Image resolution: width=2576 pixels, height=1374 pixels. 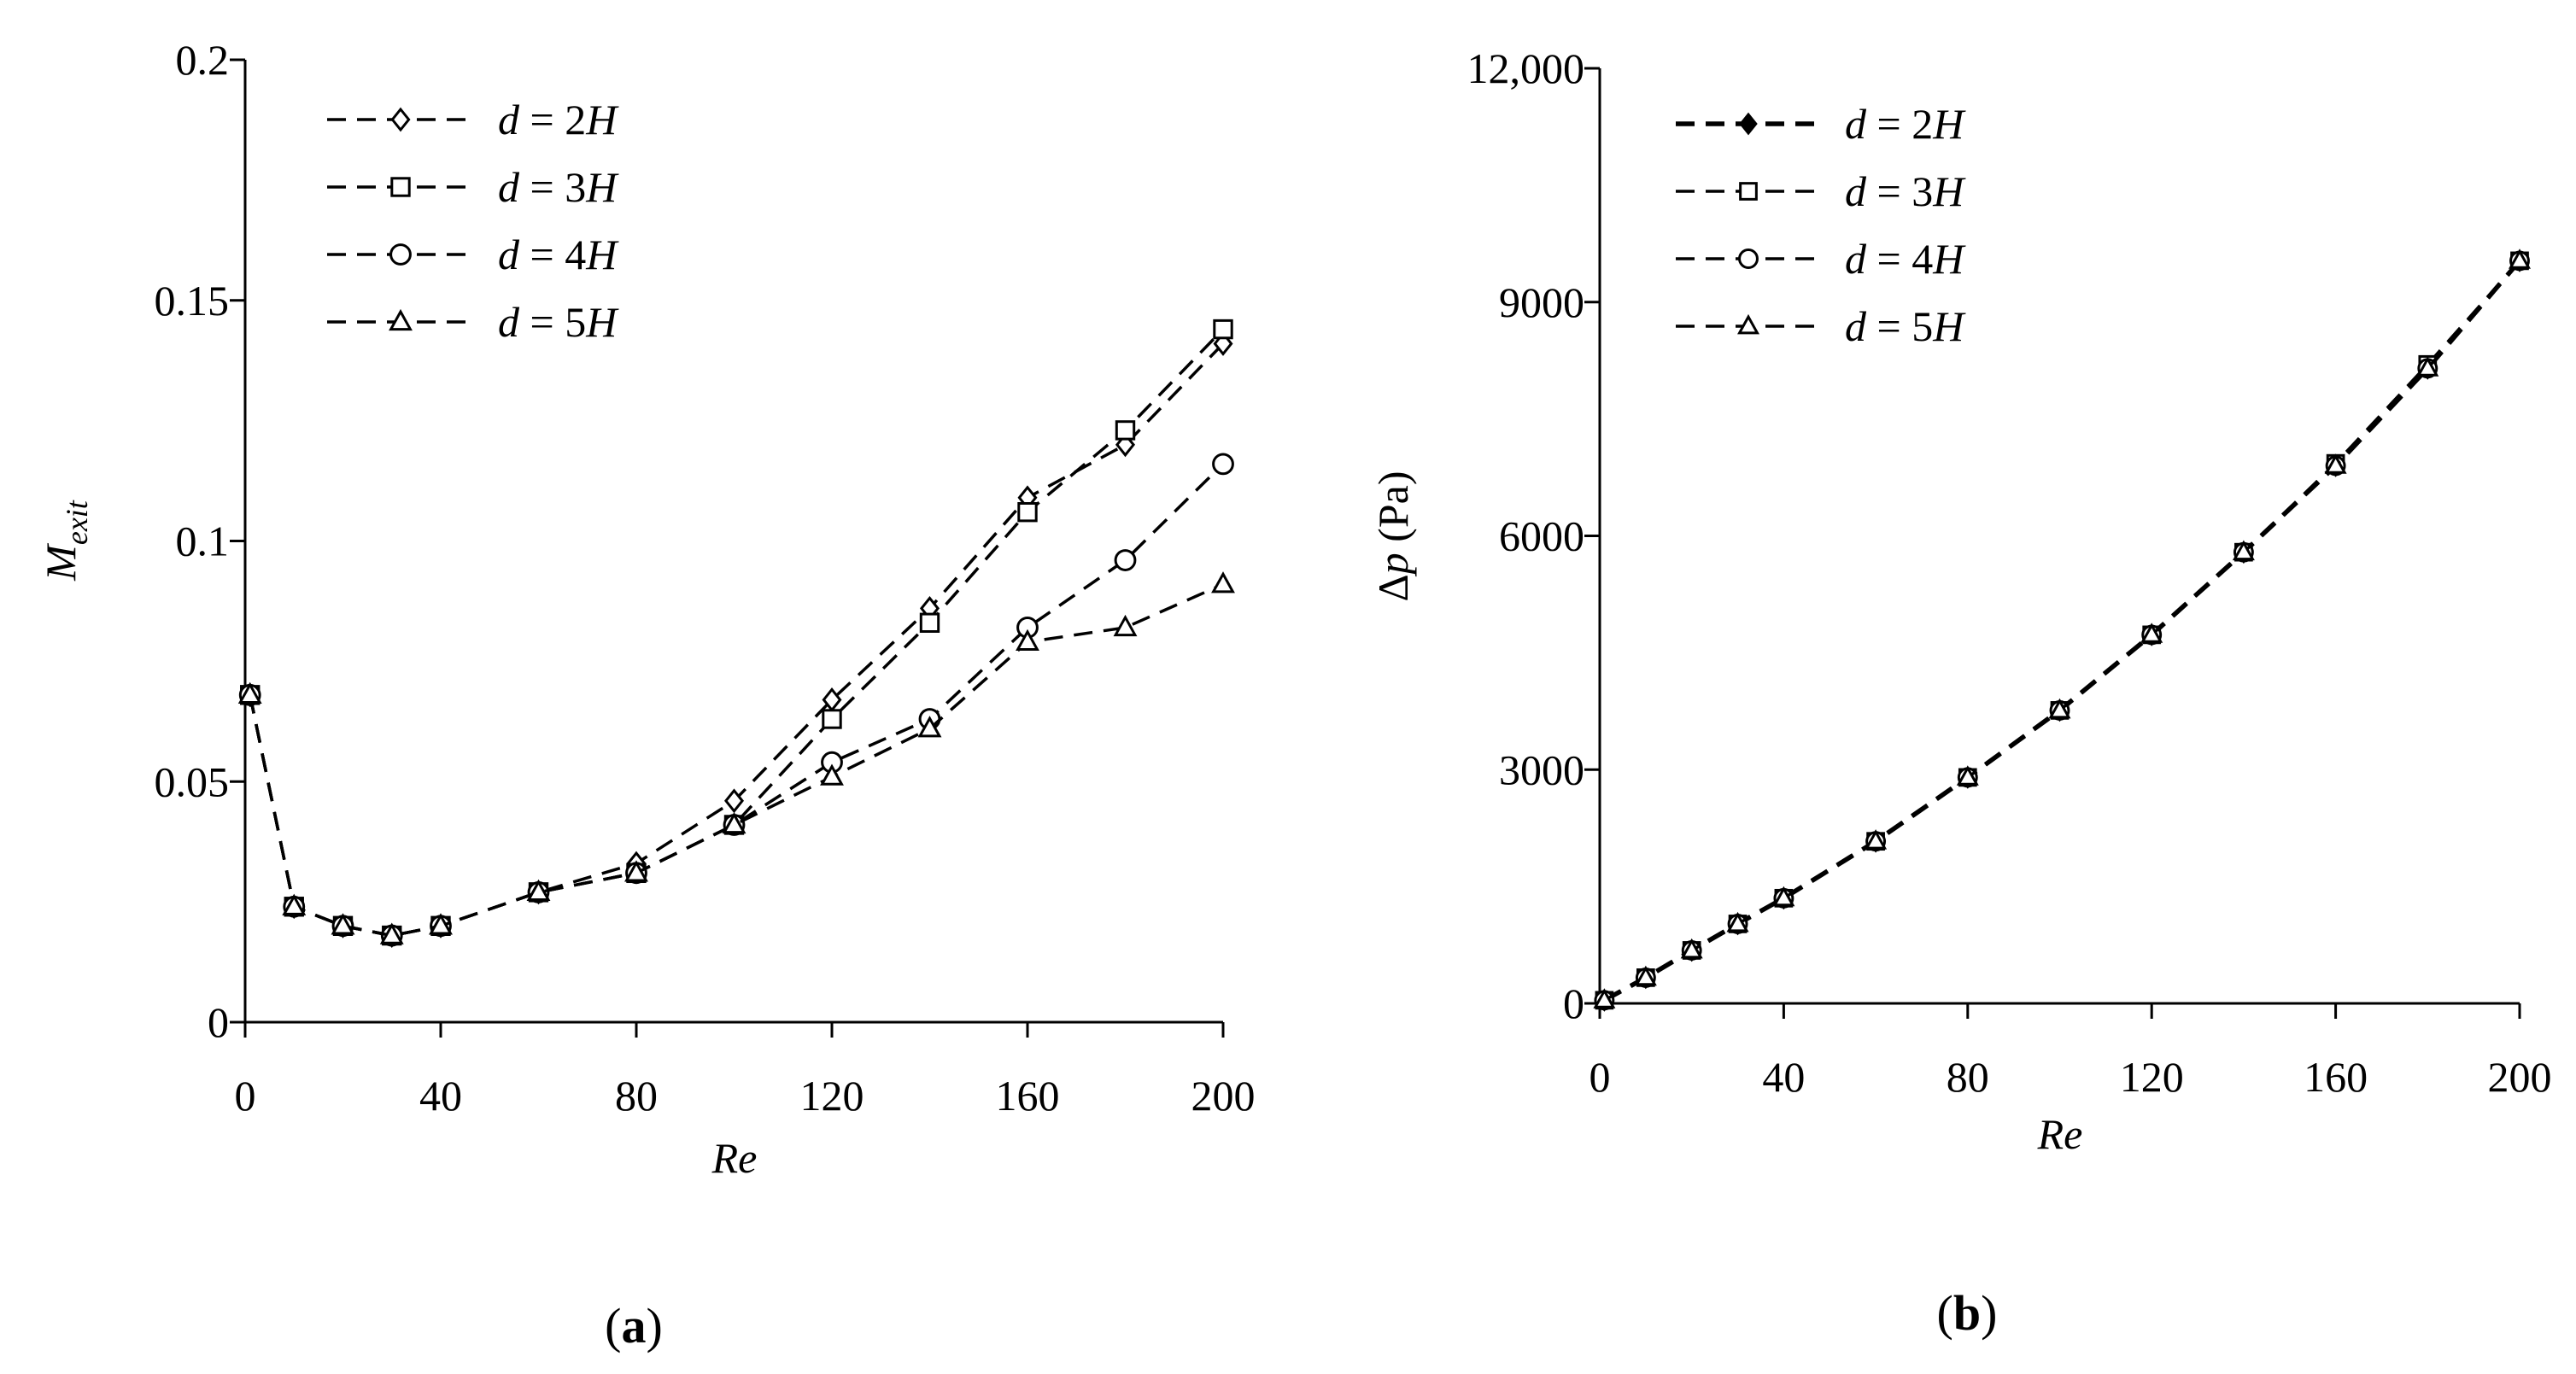 I want to click on panel-a-y-tick-label-4: 0.2, so click(x=203, y=60).